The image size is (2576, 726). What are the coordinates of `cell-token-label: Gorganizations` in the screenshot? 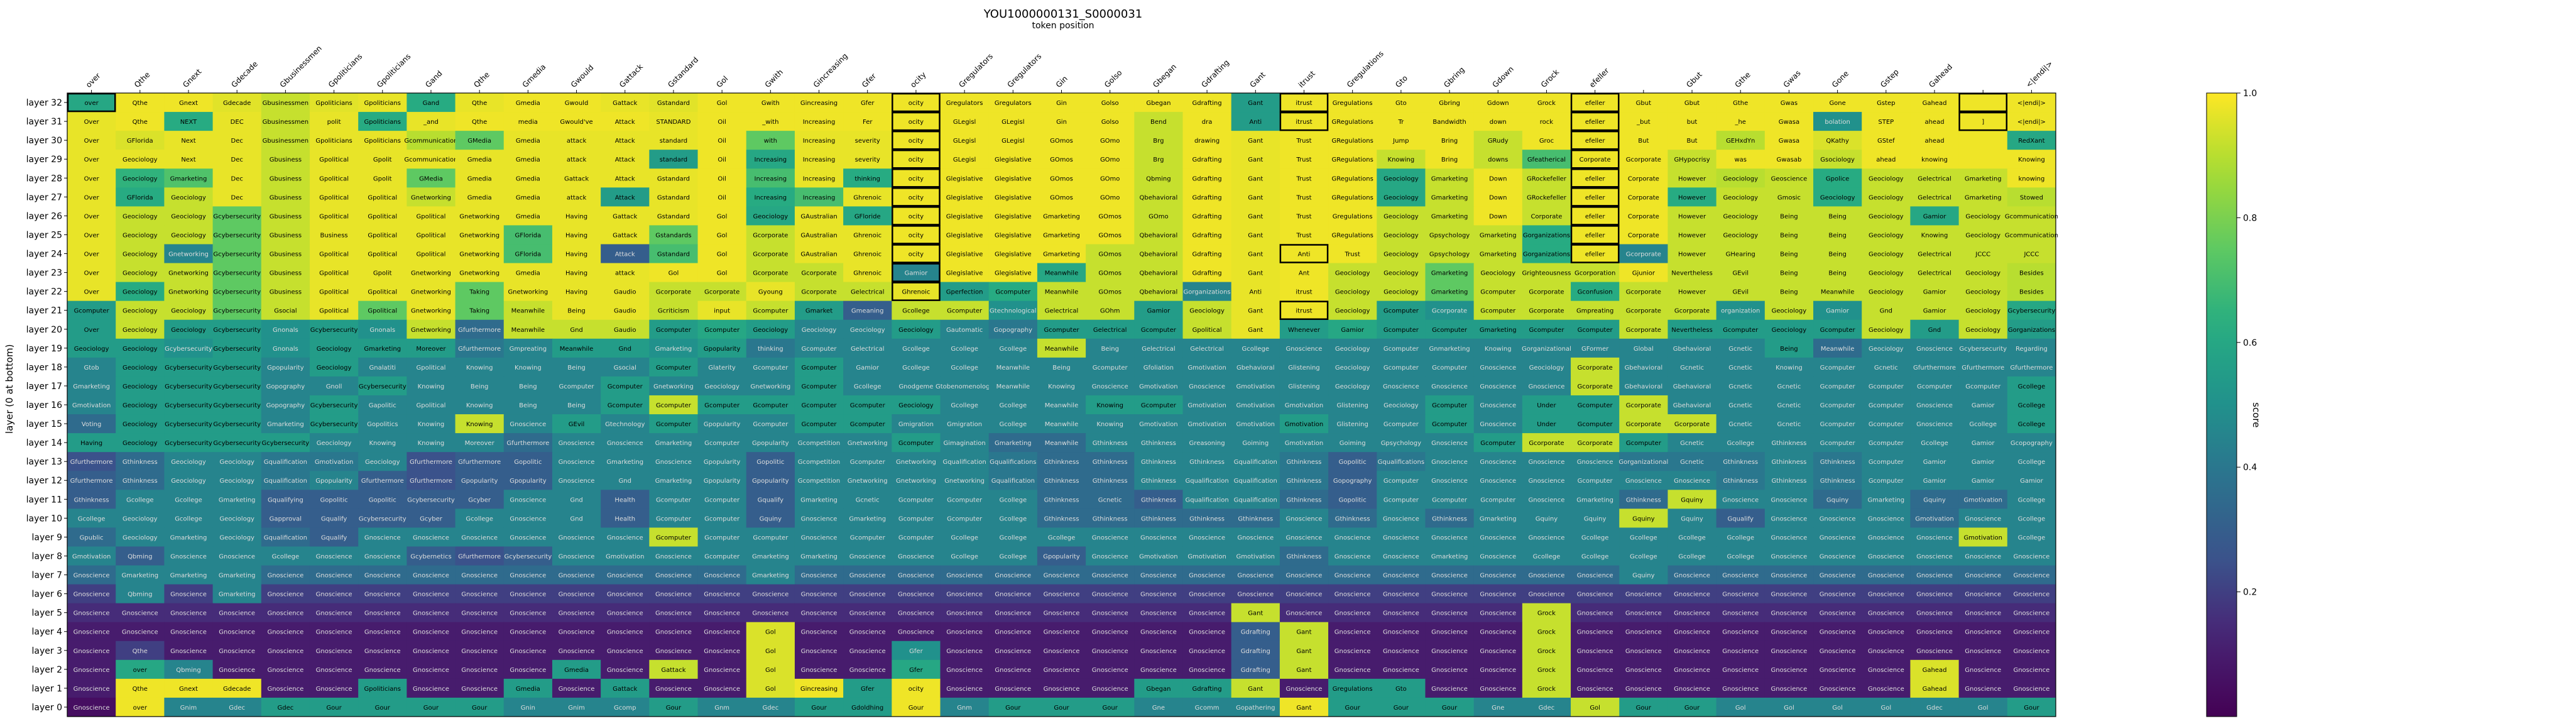 It's located at (1207, 292).